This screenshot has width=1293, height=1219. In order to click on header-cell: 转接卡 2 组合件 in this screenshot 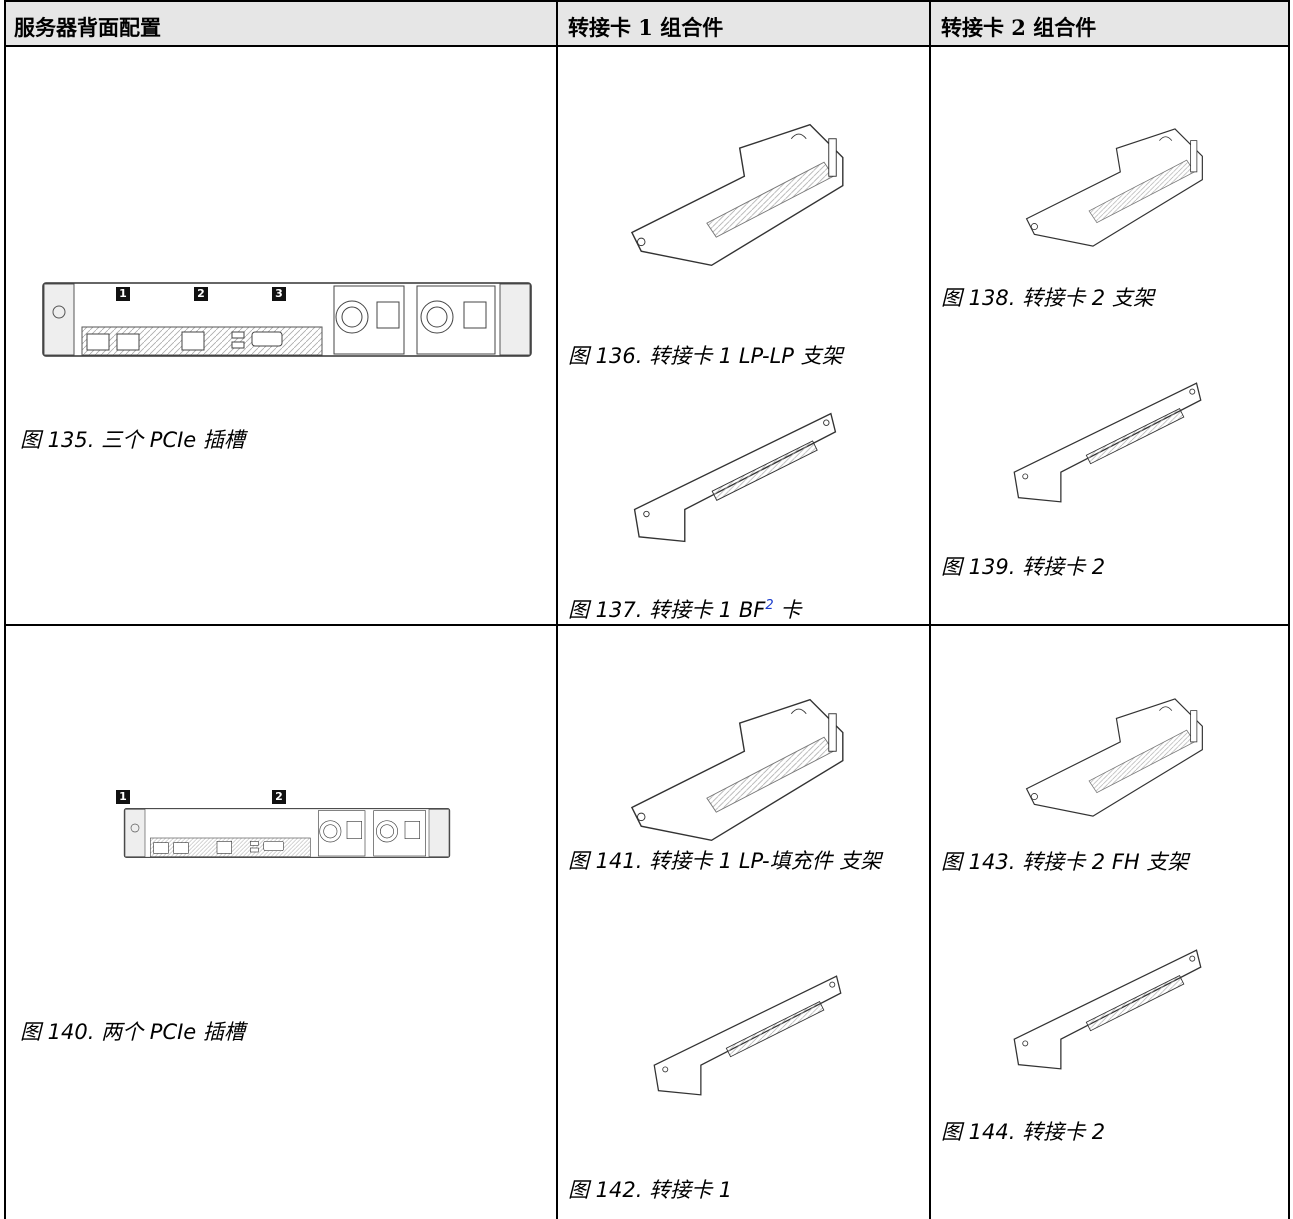, I will do `click(1019, 27)`.